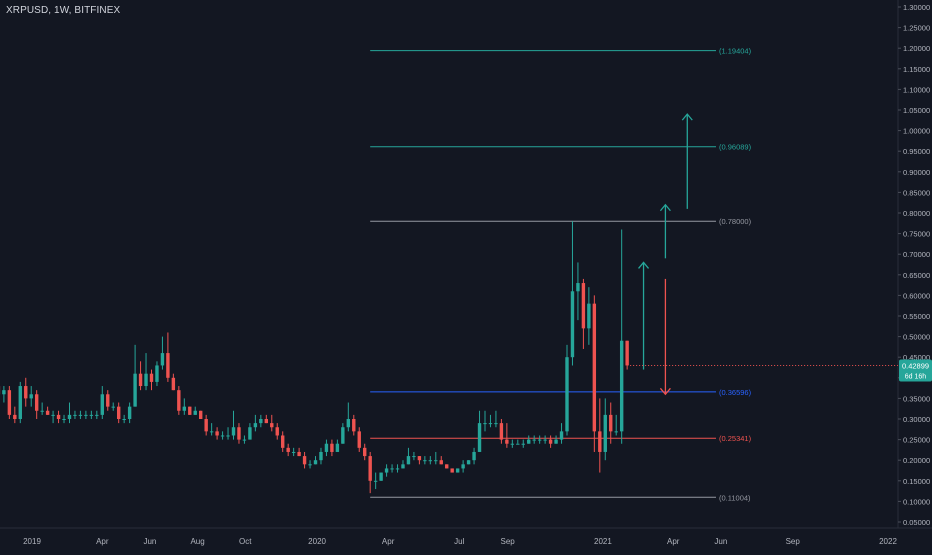 The width and height of the screenshot is (932, 555). Describe the element at coordinates (459, 541) in the screenshot. I see `x-tick-label: Jul` at that location.